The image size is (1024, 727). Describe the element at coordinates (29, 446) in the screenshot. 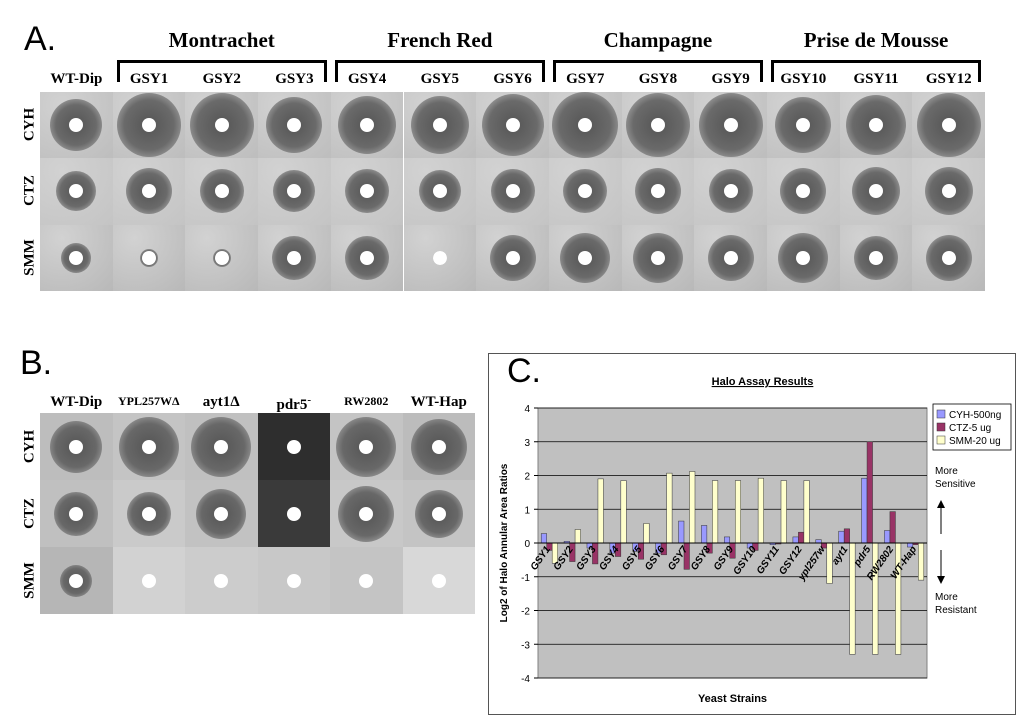

I see `row-label: CYH` at that location.